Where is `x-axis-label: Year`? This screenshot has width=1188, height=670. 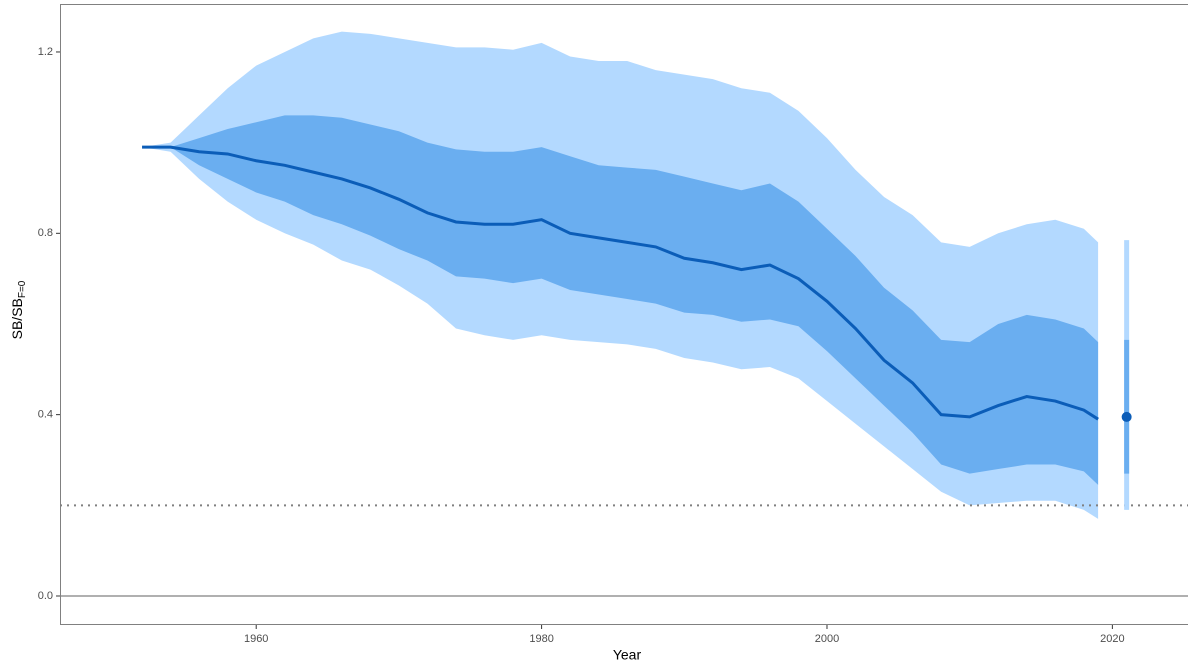
x-axis-label: Year is located at coordinates (627, 655).